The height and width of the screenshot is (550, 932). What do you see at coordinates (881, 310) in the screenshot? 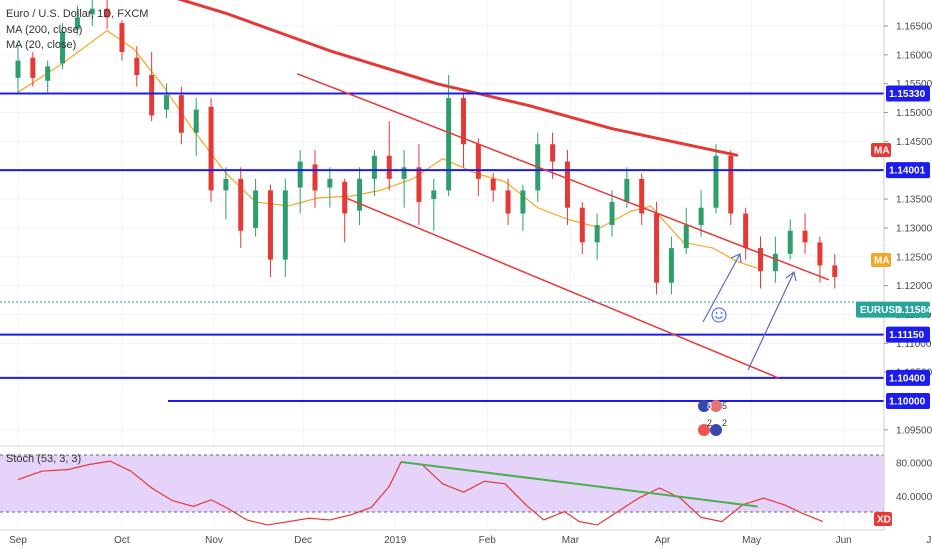
I see `last-price-tag-symbol: EURUSD` at bounding box center [881, 310].